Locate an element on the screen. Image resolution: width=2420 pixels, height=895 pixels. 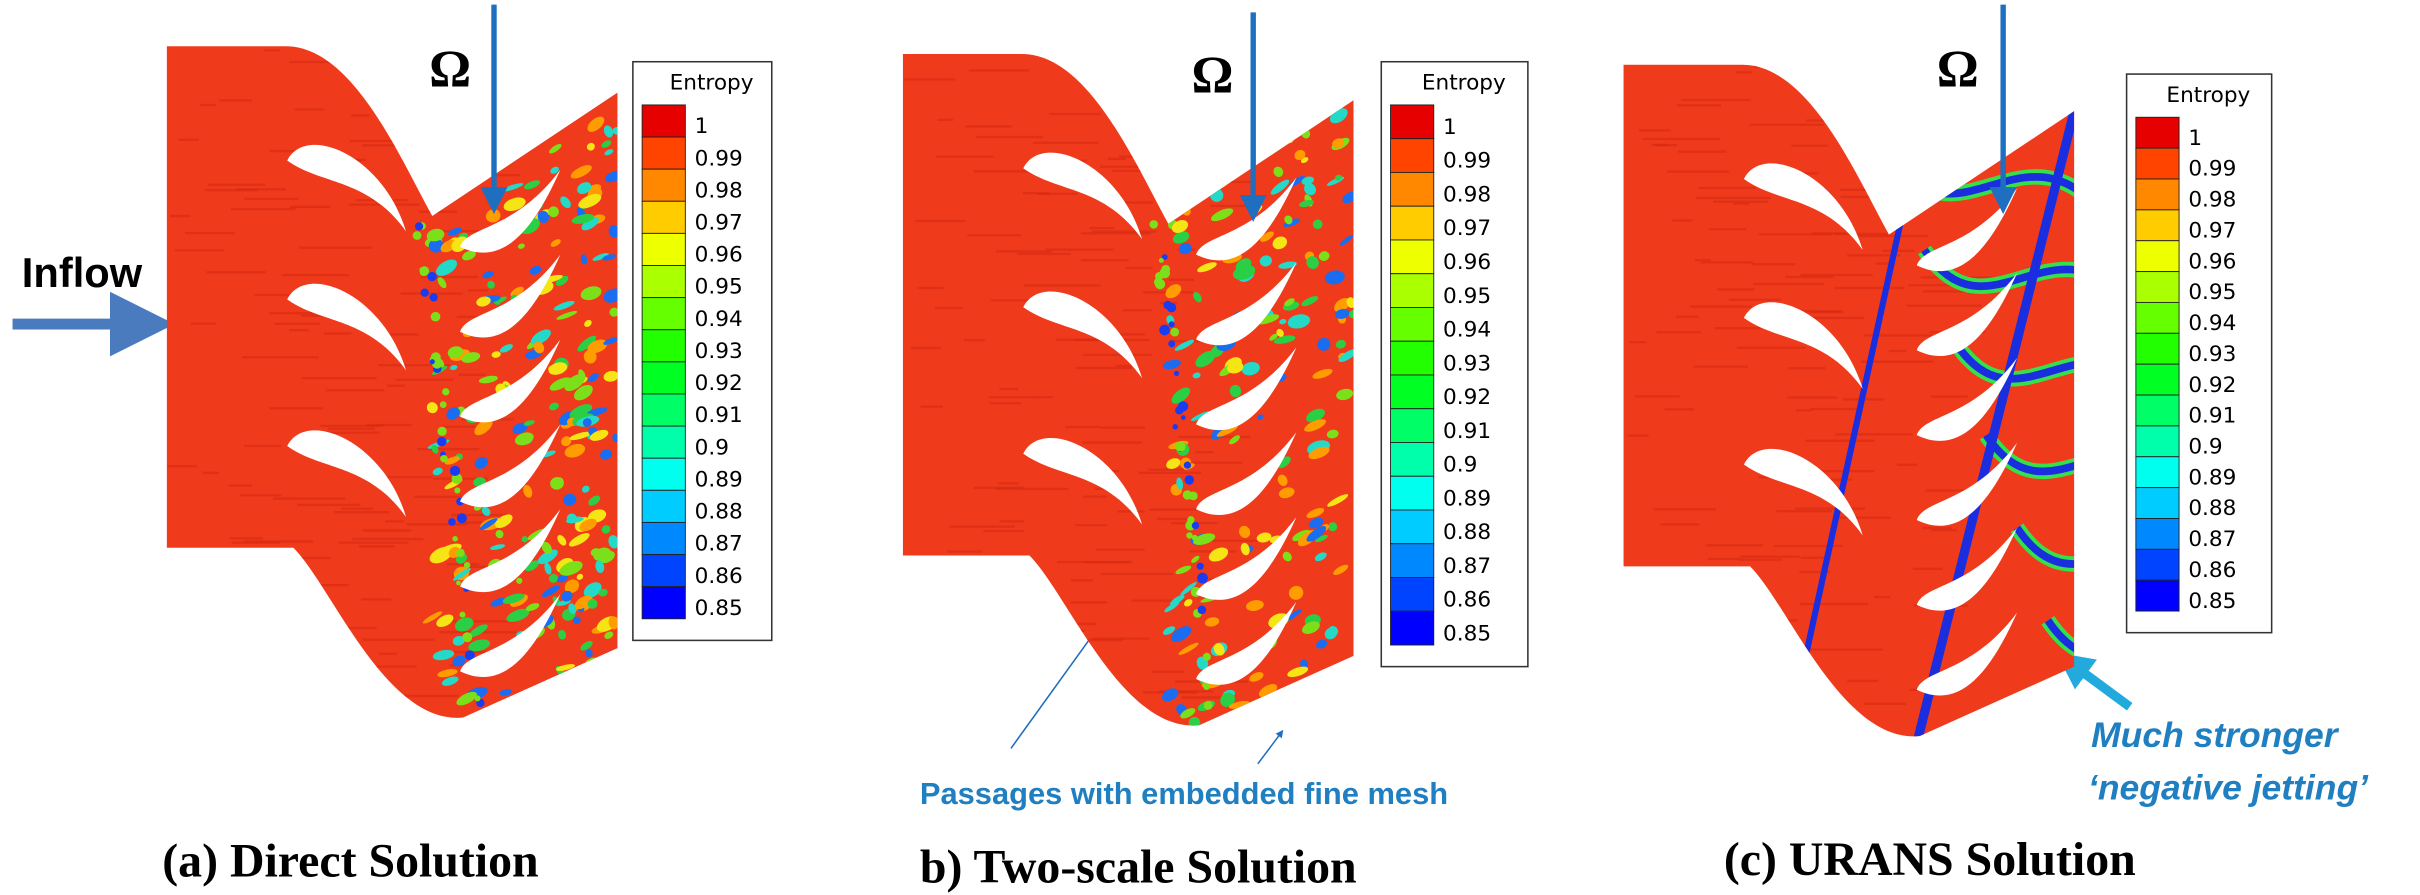
colorbar-label: 0.92 is located at coordinates (2212, 385).